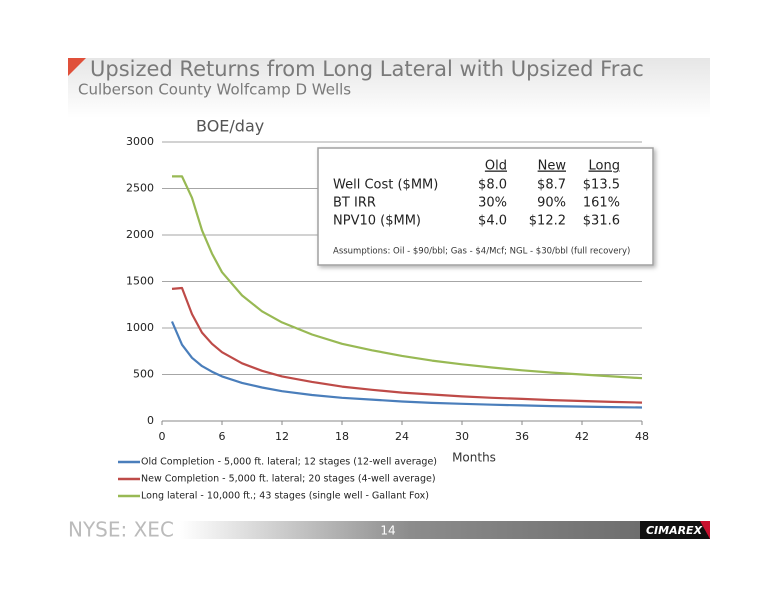  I want to click on x-tick-label: 18, so click(342, 436).